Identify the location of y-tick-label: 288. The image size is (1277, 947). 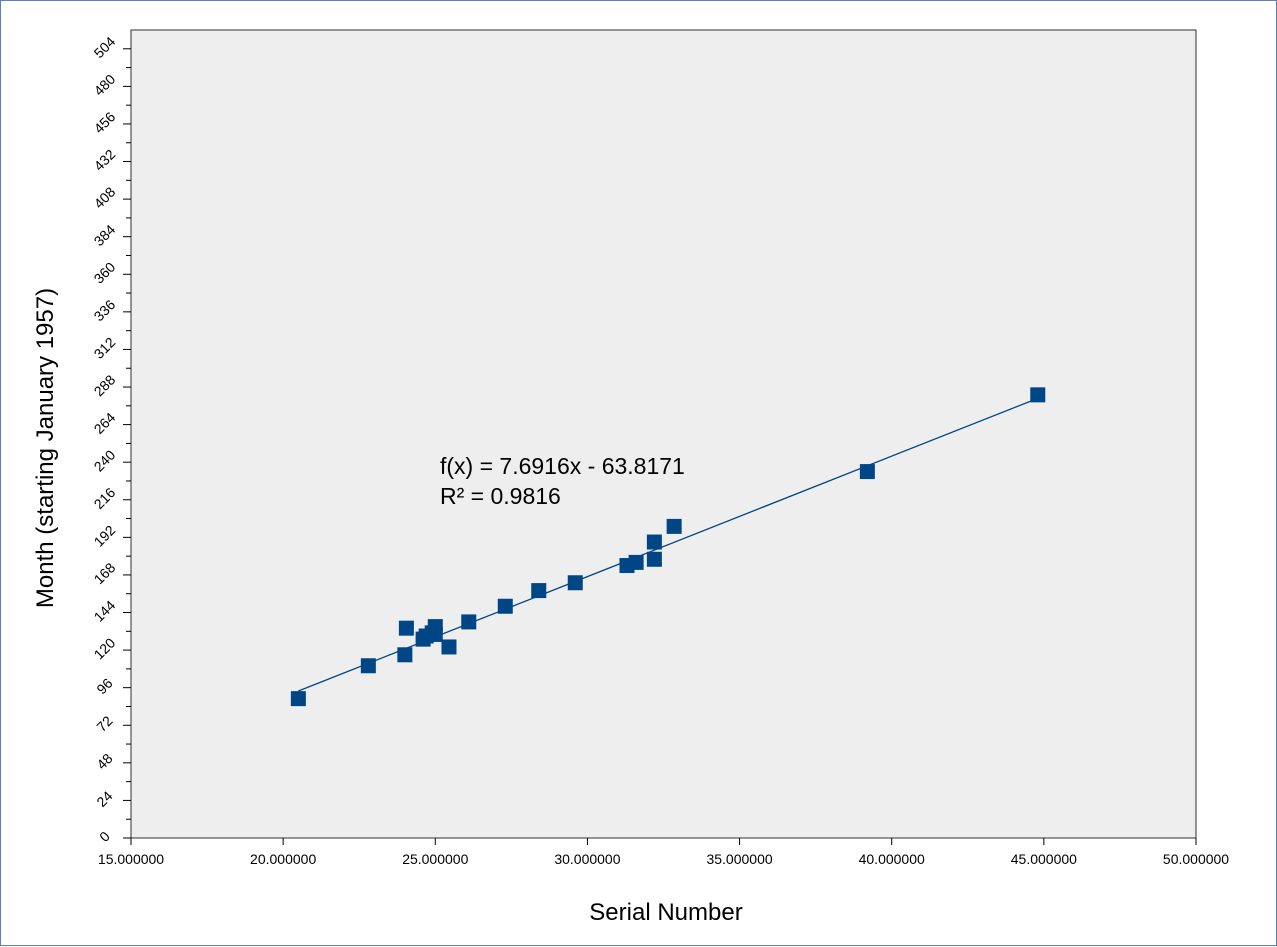
(105, 385).